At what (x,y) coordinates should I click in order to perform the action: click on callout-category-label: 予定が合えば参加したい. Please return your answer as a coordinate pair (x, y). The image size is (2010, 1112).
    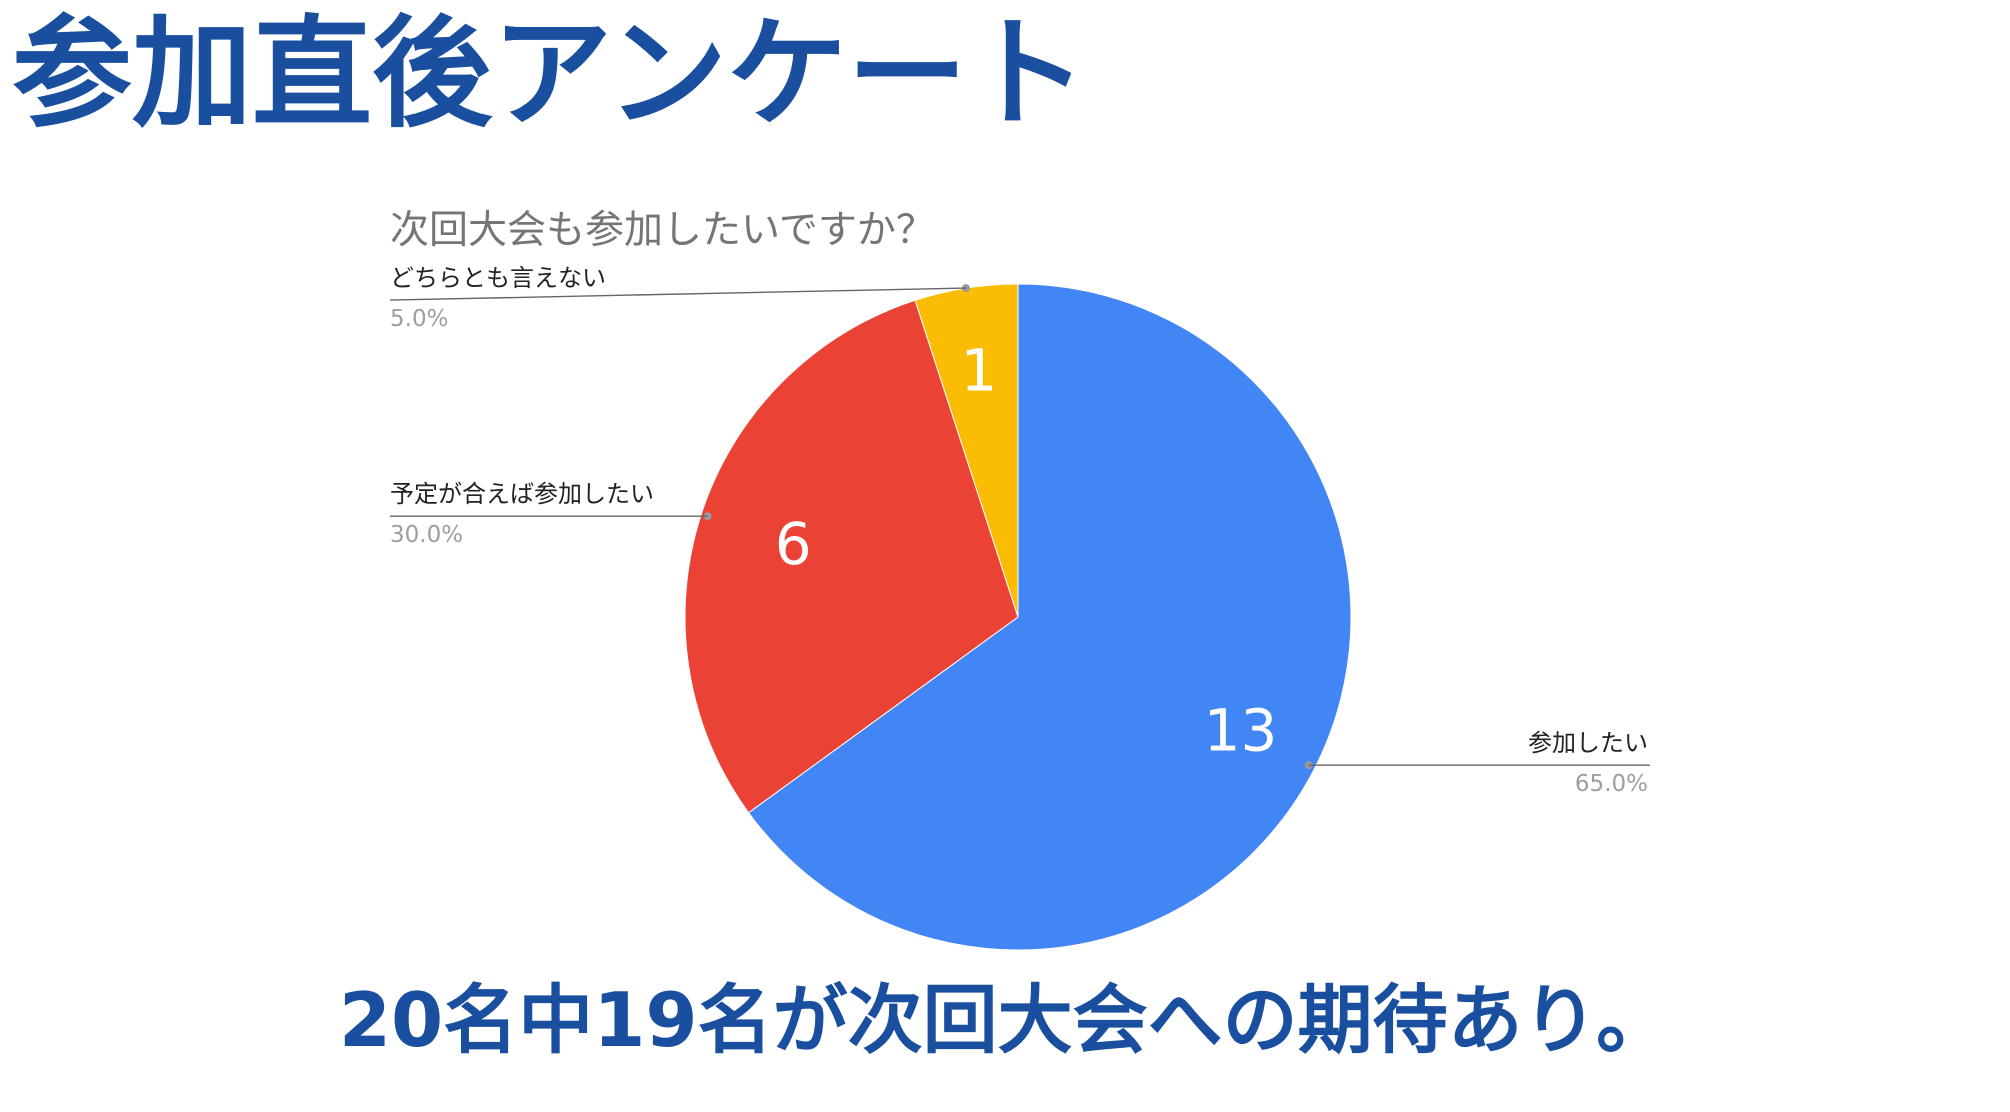
    Looking at the image, I should click on (522, 494).